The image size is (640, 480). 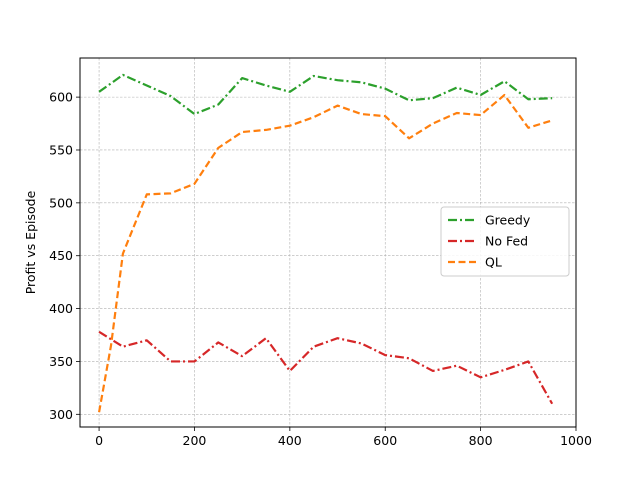 I want to click on x-tick-label: 200, so click(x=195, y=440).